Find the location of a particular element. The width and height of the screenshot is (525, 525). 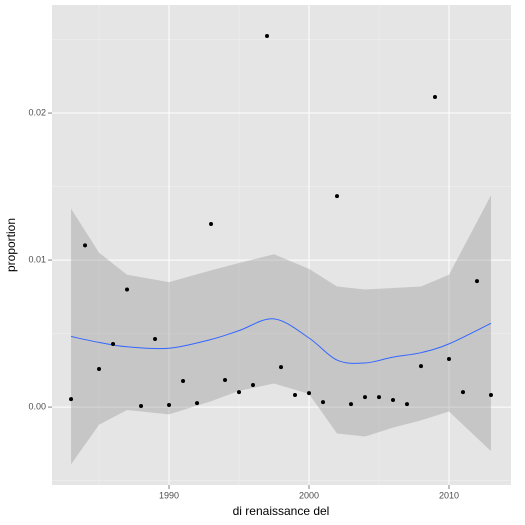

y-axis-title: proportion is located at coordinates (11, 245).